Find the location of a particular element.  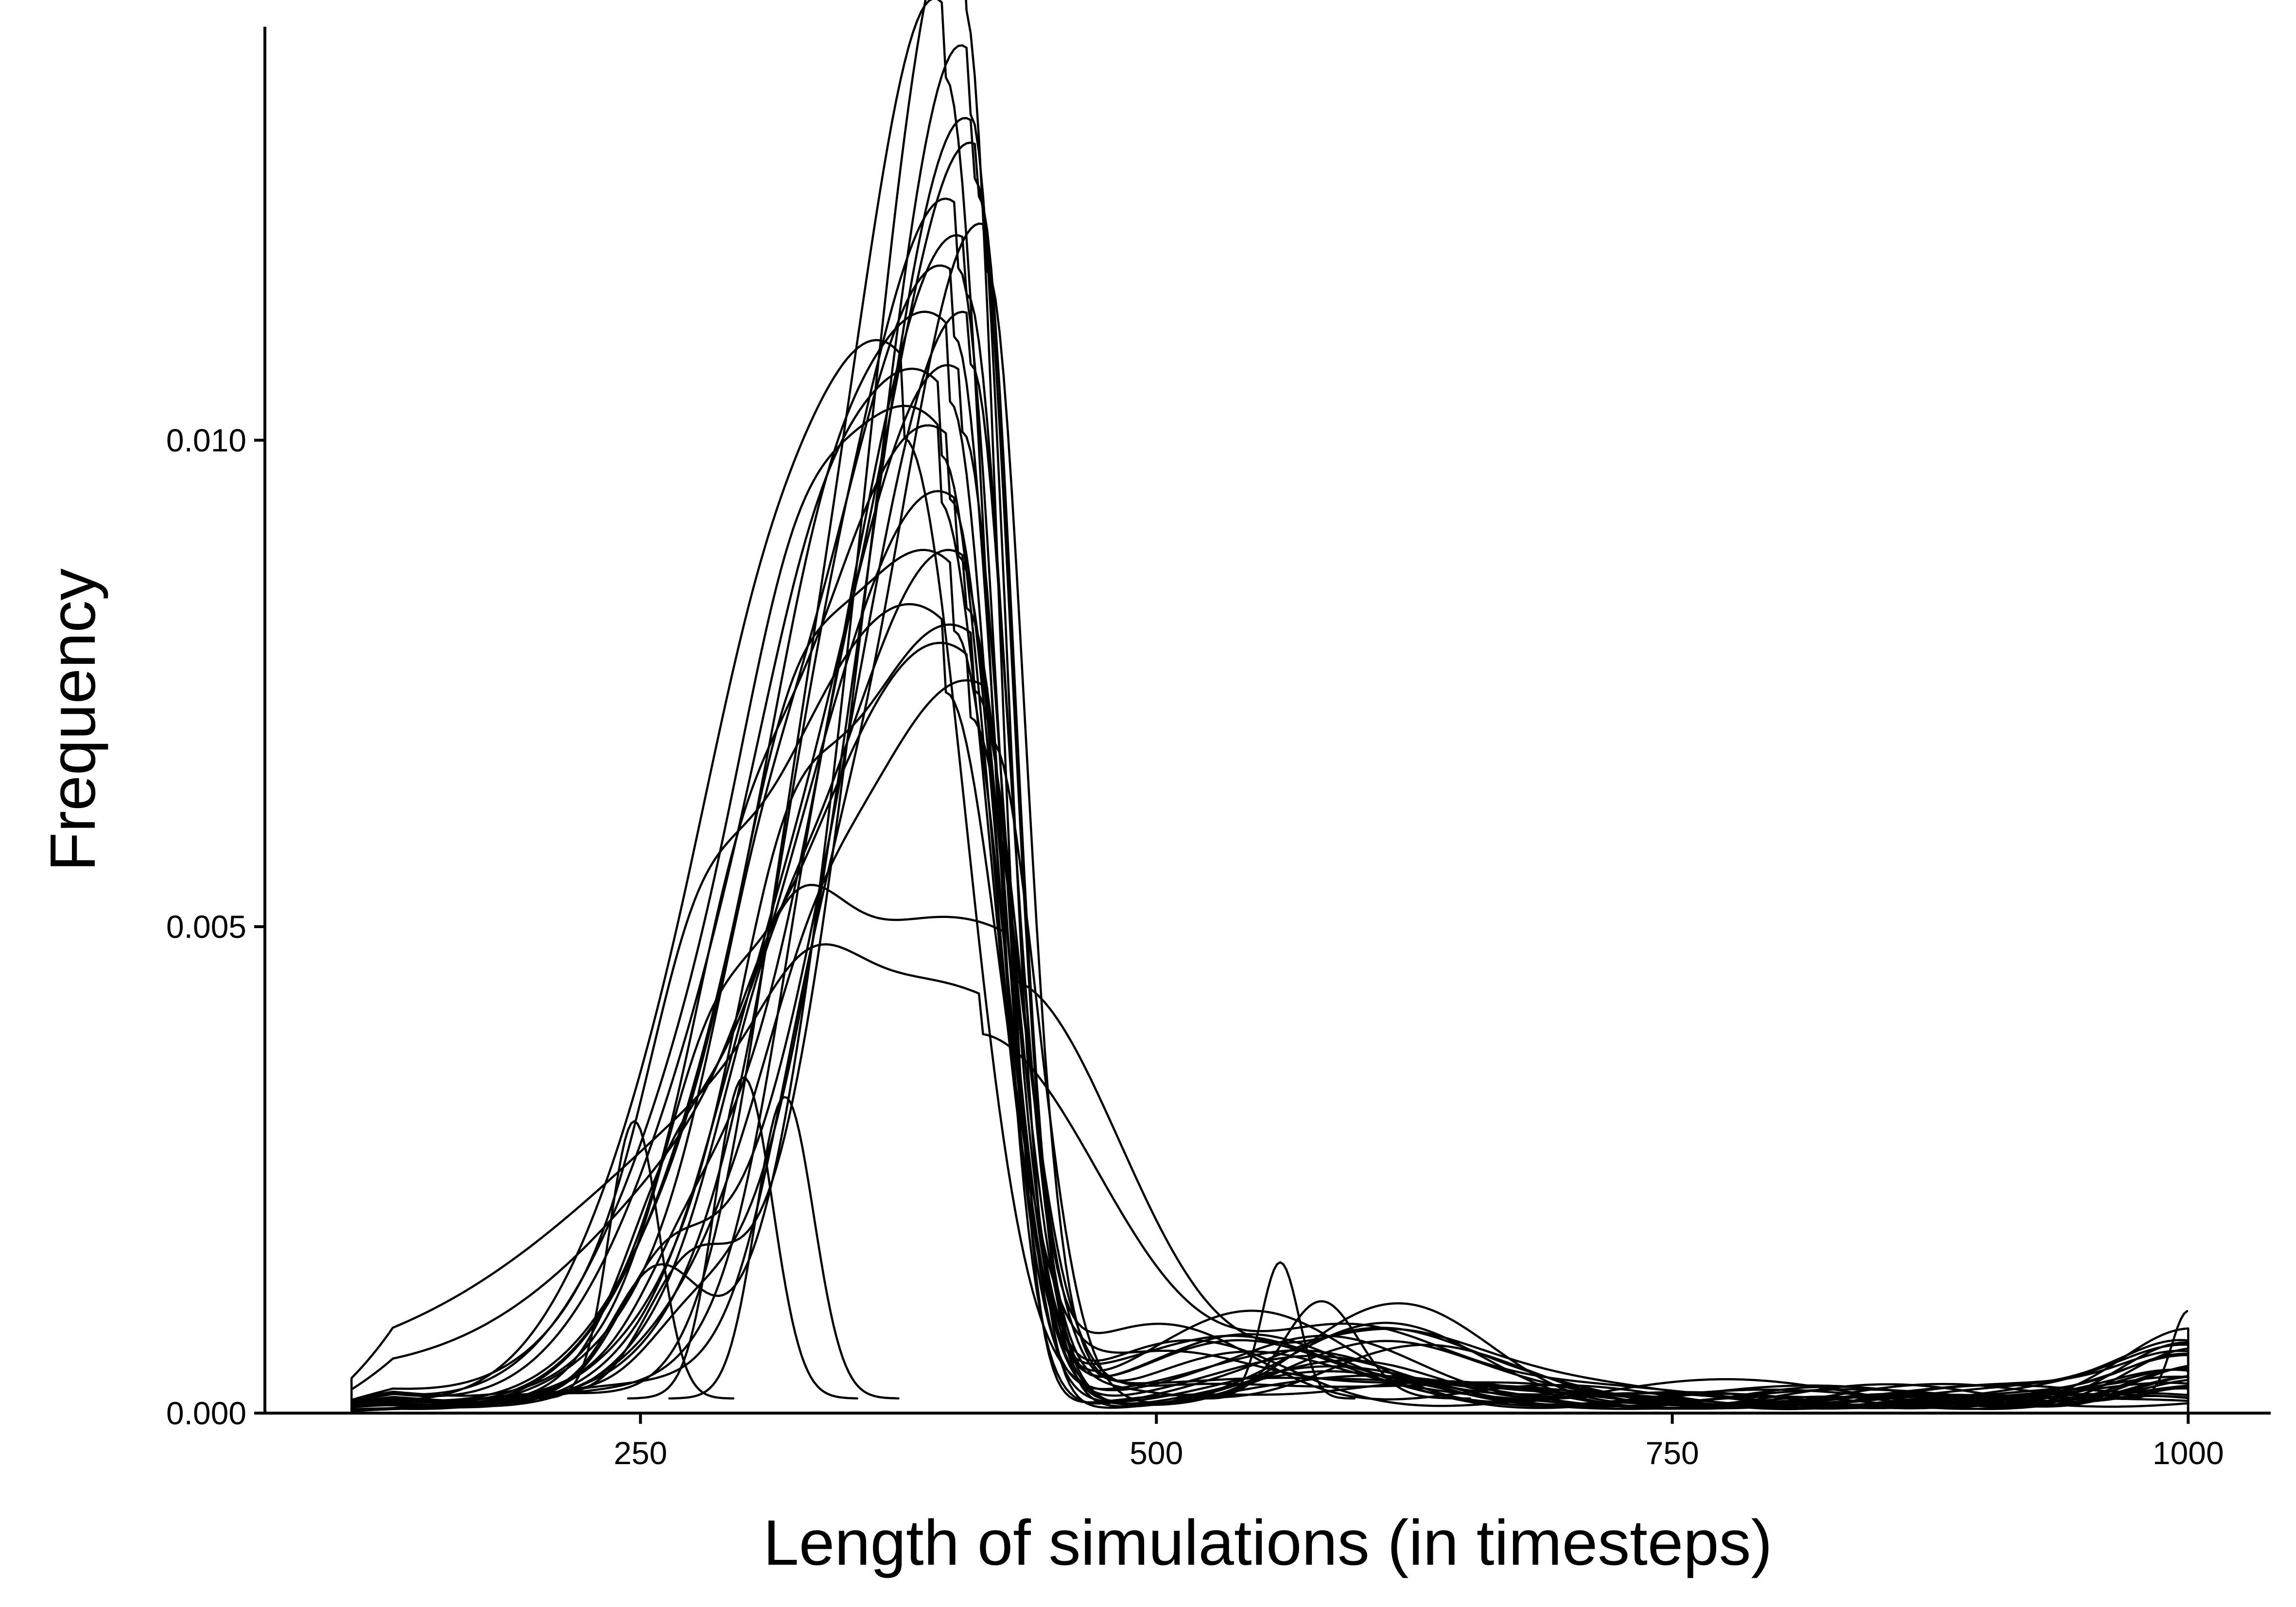

x-axis-title: Length of simulations (in timesteps) is located at coordinates (1267, 1542).